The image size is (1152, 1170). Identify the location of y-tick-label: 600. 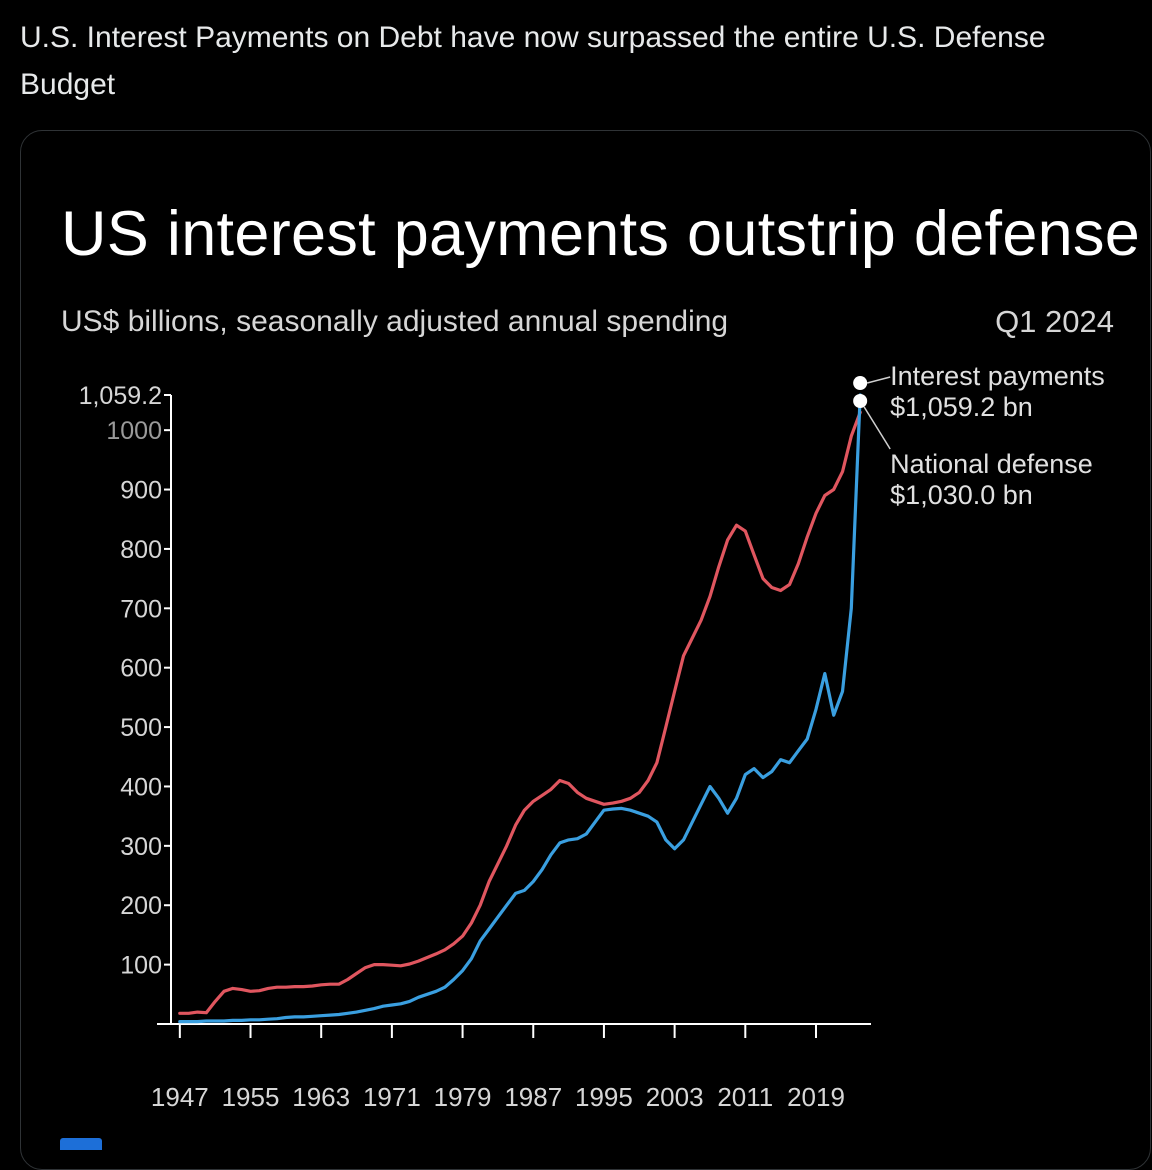
(141, 669).